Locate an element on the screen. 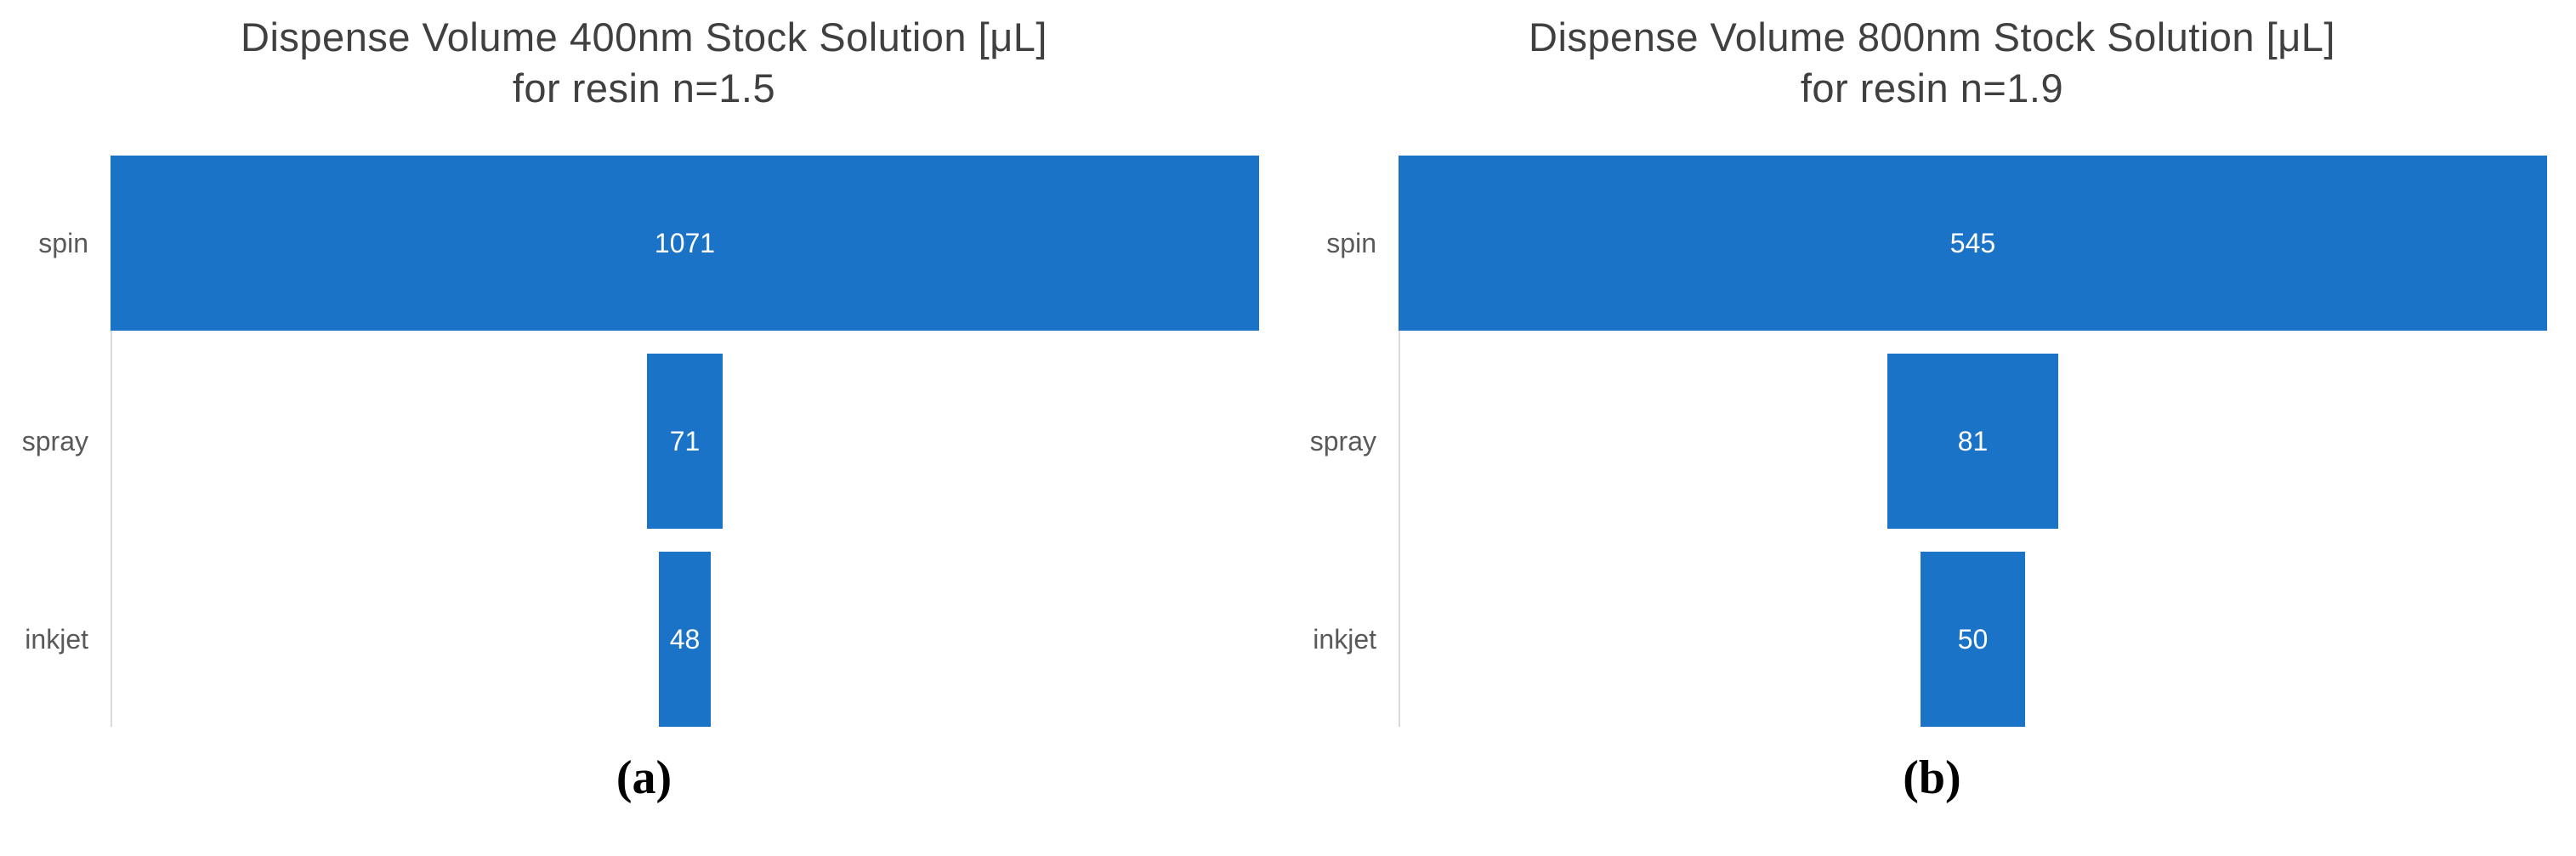 This screenshot has height=856, width=2576. bar-track: 71 is located at coordinates (685, 441).